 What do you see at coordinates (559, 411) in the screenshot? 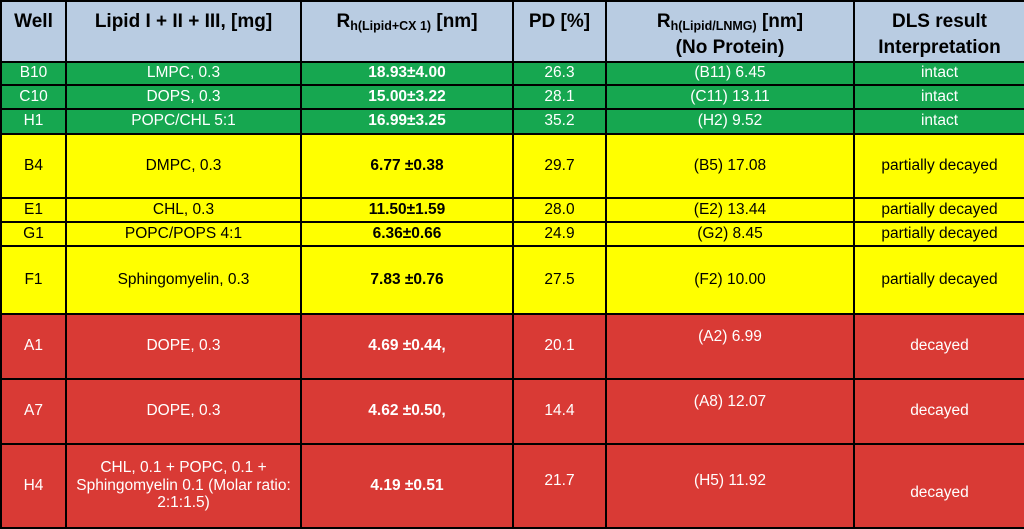
I see `pd-cell: 14.4` at bounding box center [559, 411].